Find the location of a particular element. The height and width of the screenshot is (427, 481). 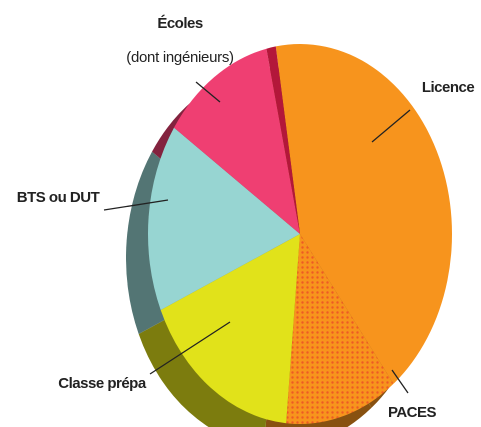

slice-label: Licence is located at coordinates (448, 87).